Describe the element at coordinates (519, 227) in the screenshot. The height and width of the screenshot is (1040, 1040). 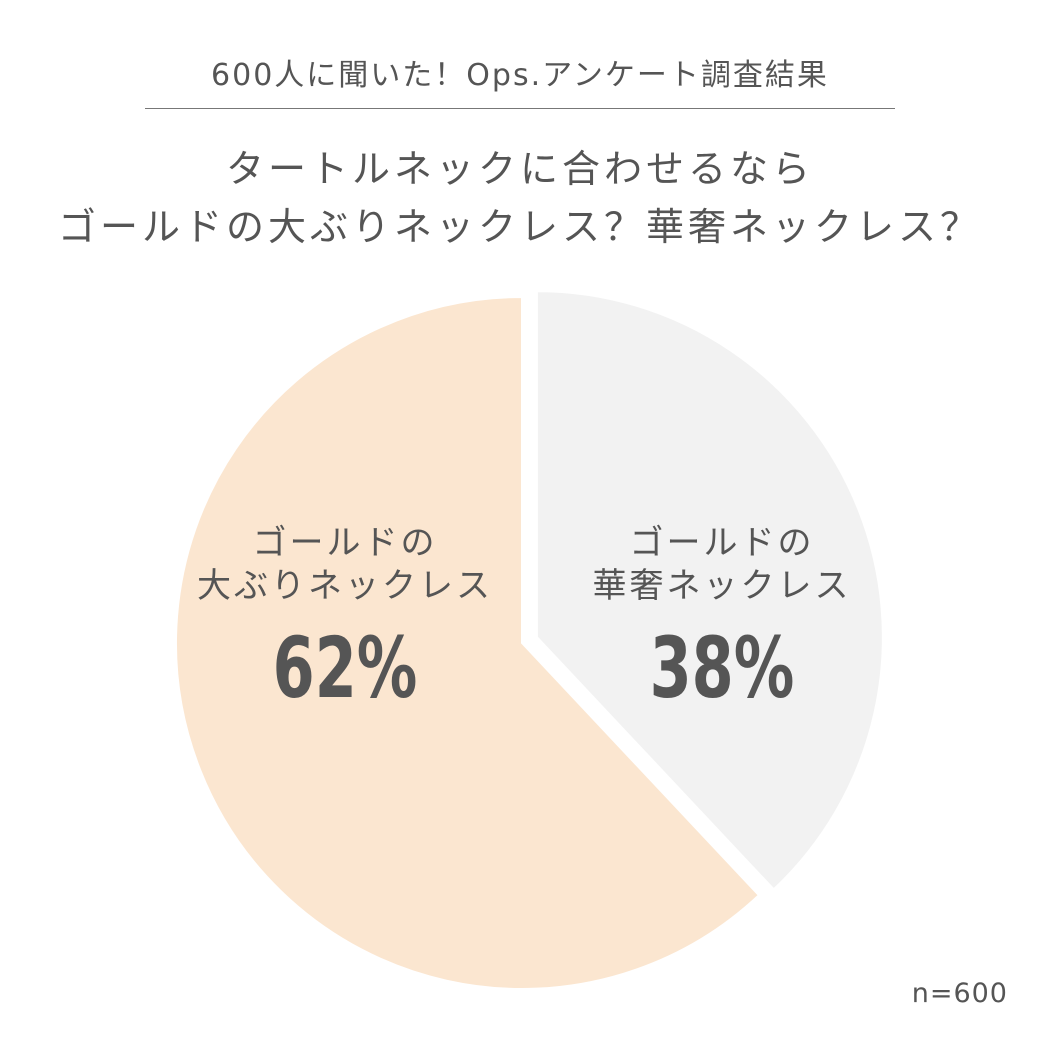
I see `question-line-2: ゴールドの大ぶりネックレス？華奢ネックレス？` at that location.